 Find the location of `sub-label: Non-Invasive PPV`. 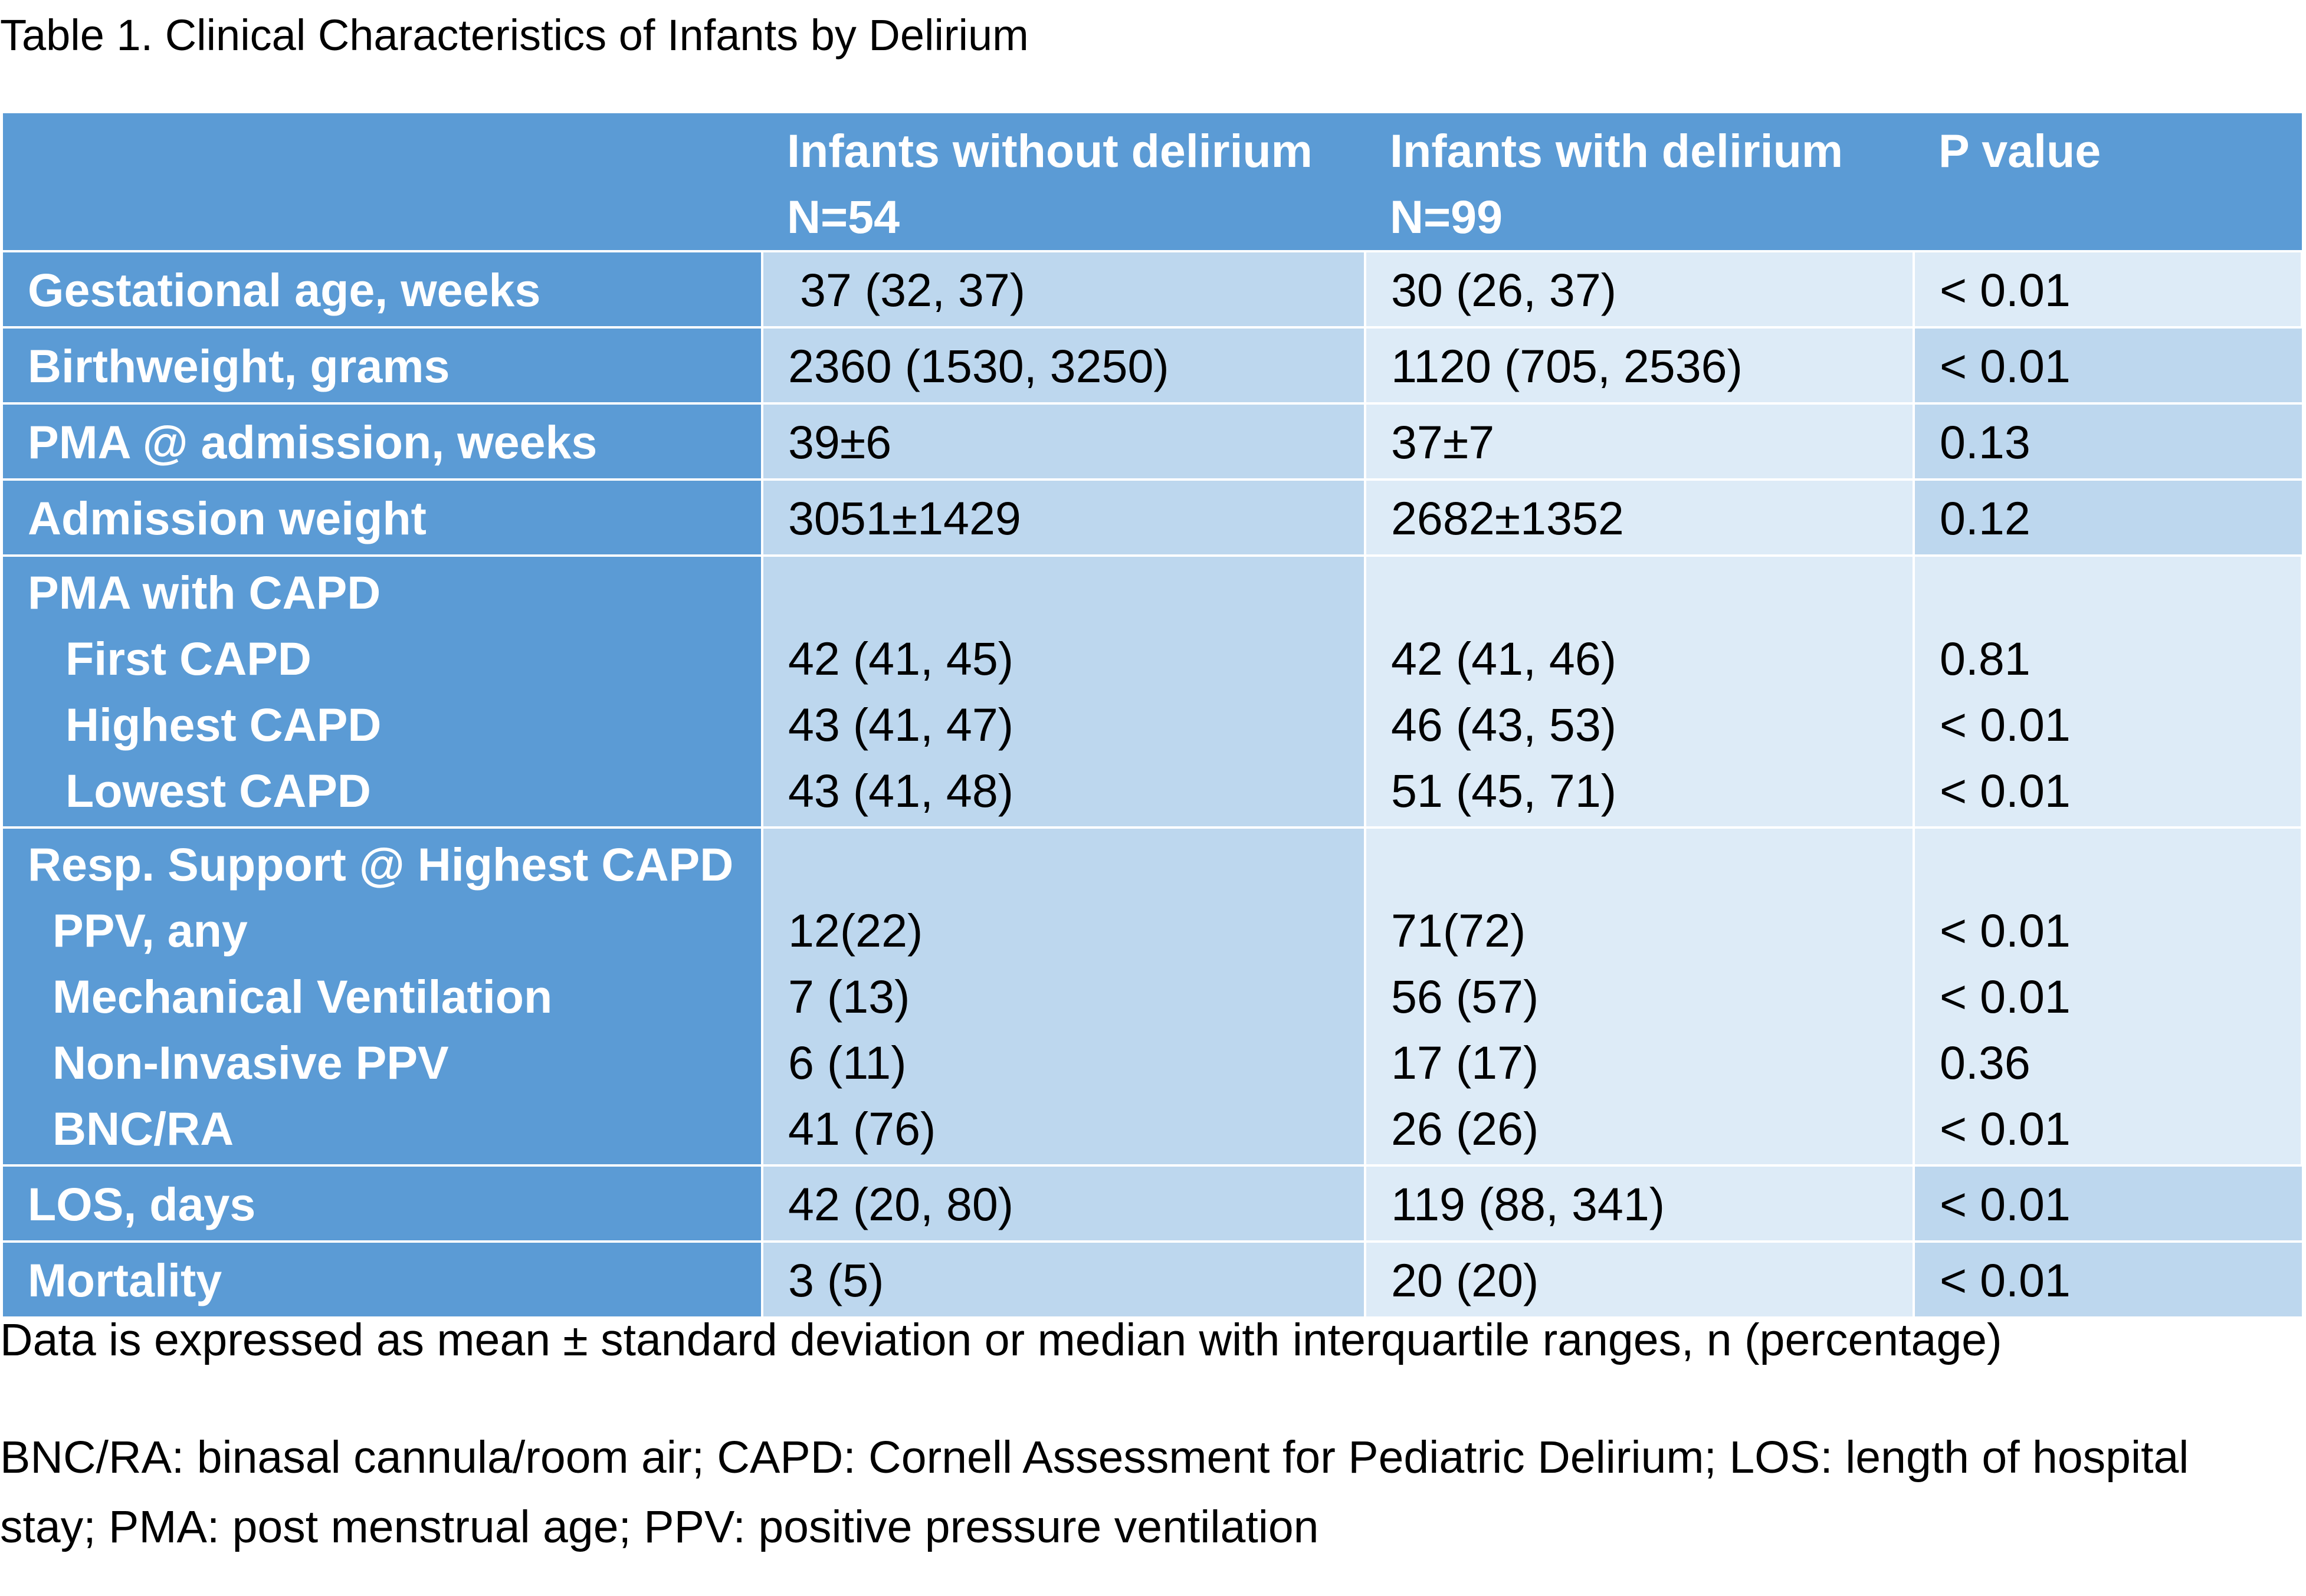

sub-label: Non-Invasive PPV is located at coordinates (251, 1063).